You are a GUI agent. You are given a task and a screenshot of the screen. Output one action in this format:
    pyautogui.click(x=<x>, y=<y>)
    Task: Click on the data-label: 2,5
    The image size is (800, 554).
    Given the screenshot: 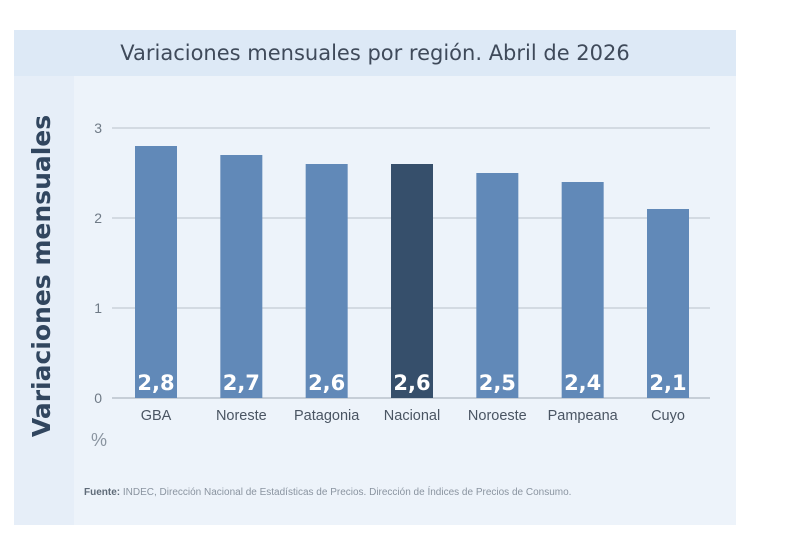 What is the action you would take?
    pyautogui.click(x=497, y=383)
    